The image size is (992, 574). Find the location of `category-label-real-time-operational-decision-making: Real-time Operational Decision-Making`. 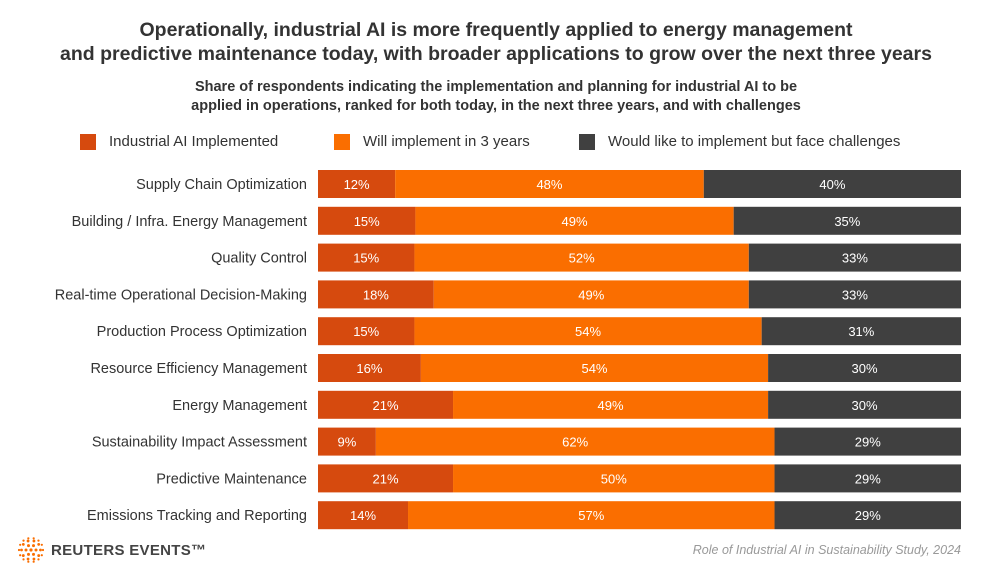

category-label-real-time-operational-decision-making: Real-time Operational Decision-Making is located at coordinates (181, 295).